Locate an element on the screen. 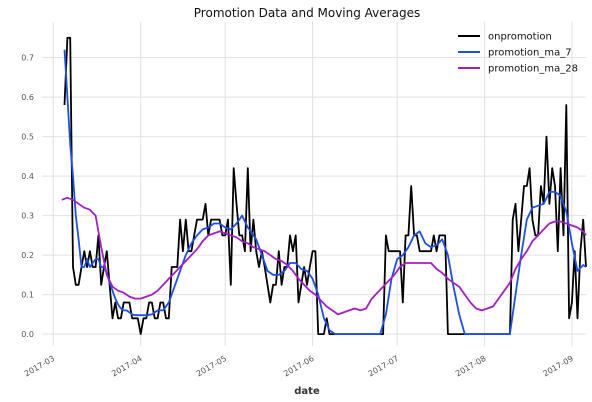 The width and height of the screenshot is (592, 402). y-tick-label: 0.4 is located at coordinates (27, 176).